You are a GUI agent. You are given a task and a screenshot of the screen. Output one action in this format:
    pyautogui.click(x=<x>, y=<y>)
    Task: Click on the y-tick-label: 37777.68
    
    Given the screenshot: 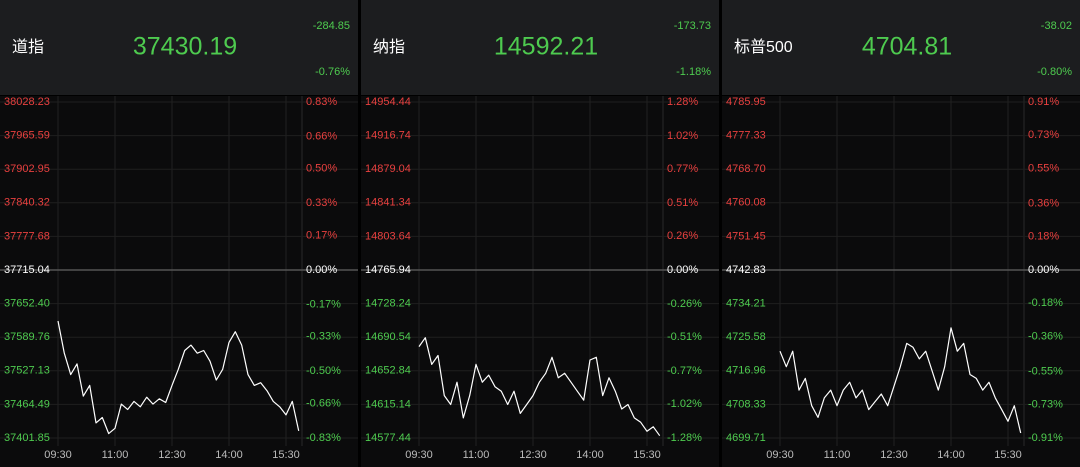 What is the action you would take?
    pyautogui.click(x=27, y=236)
    